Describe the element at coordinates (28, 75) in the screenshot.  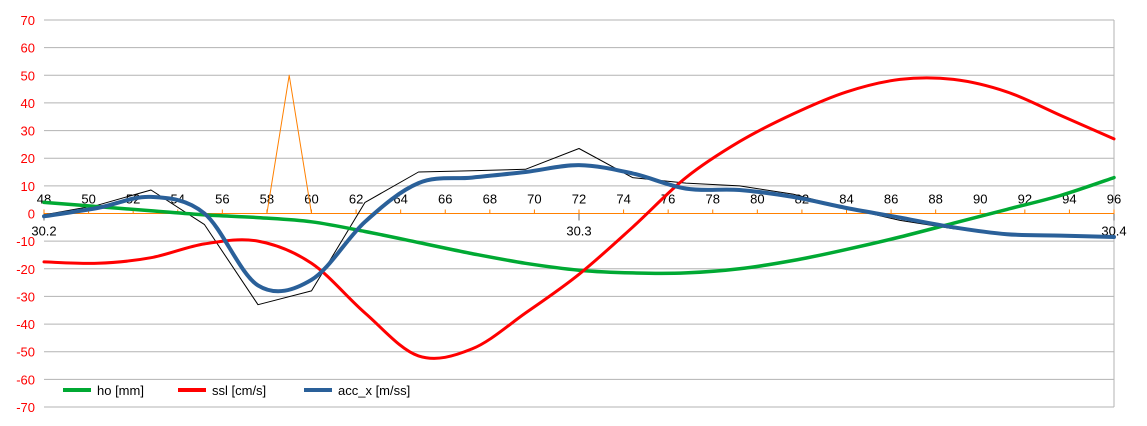
I see `y-tick-label: 50` at that location.